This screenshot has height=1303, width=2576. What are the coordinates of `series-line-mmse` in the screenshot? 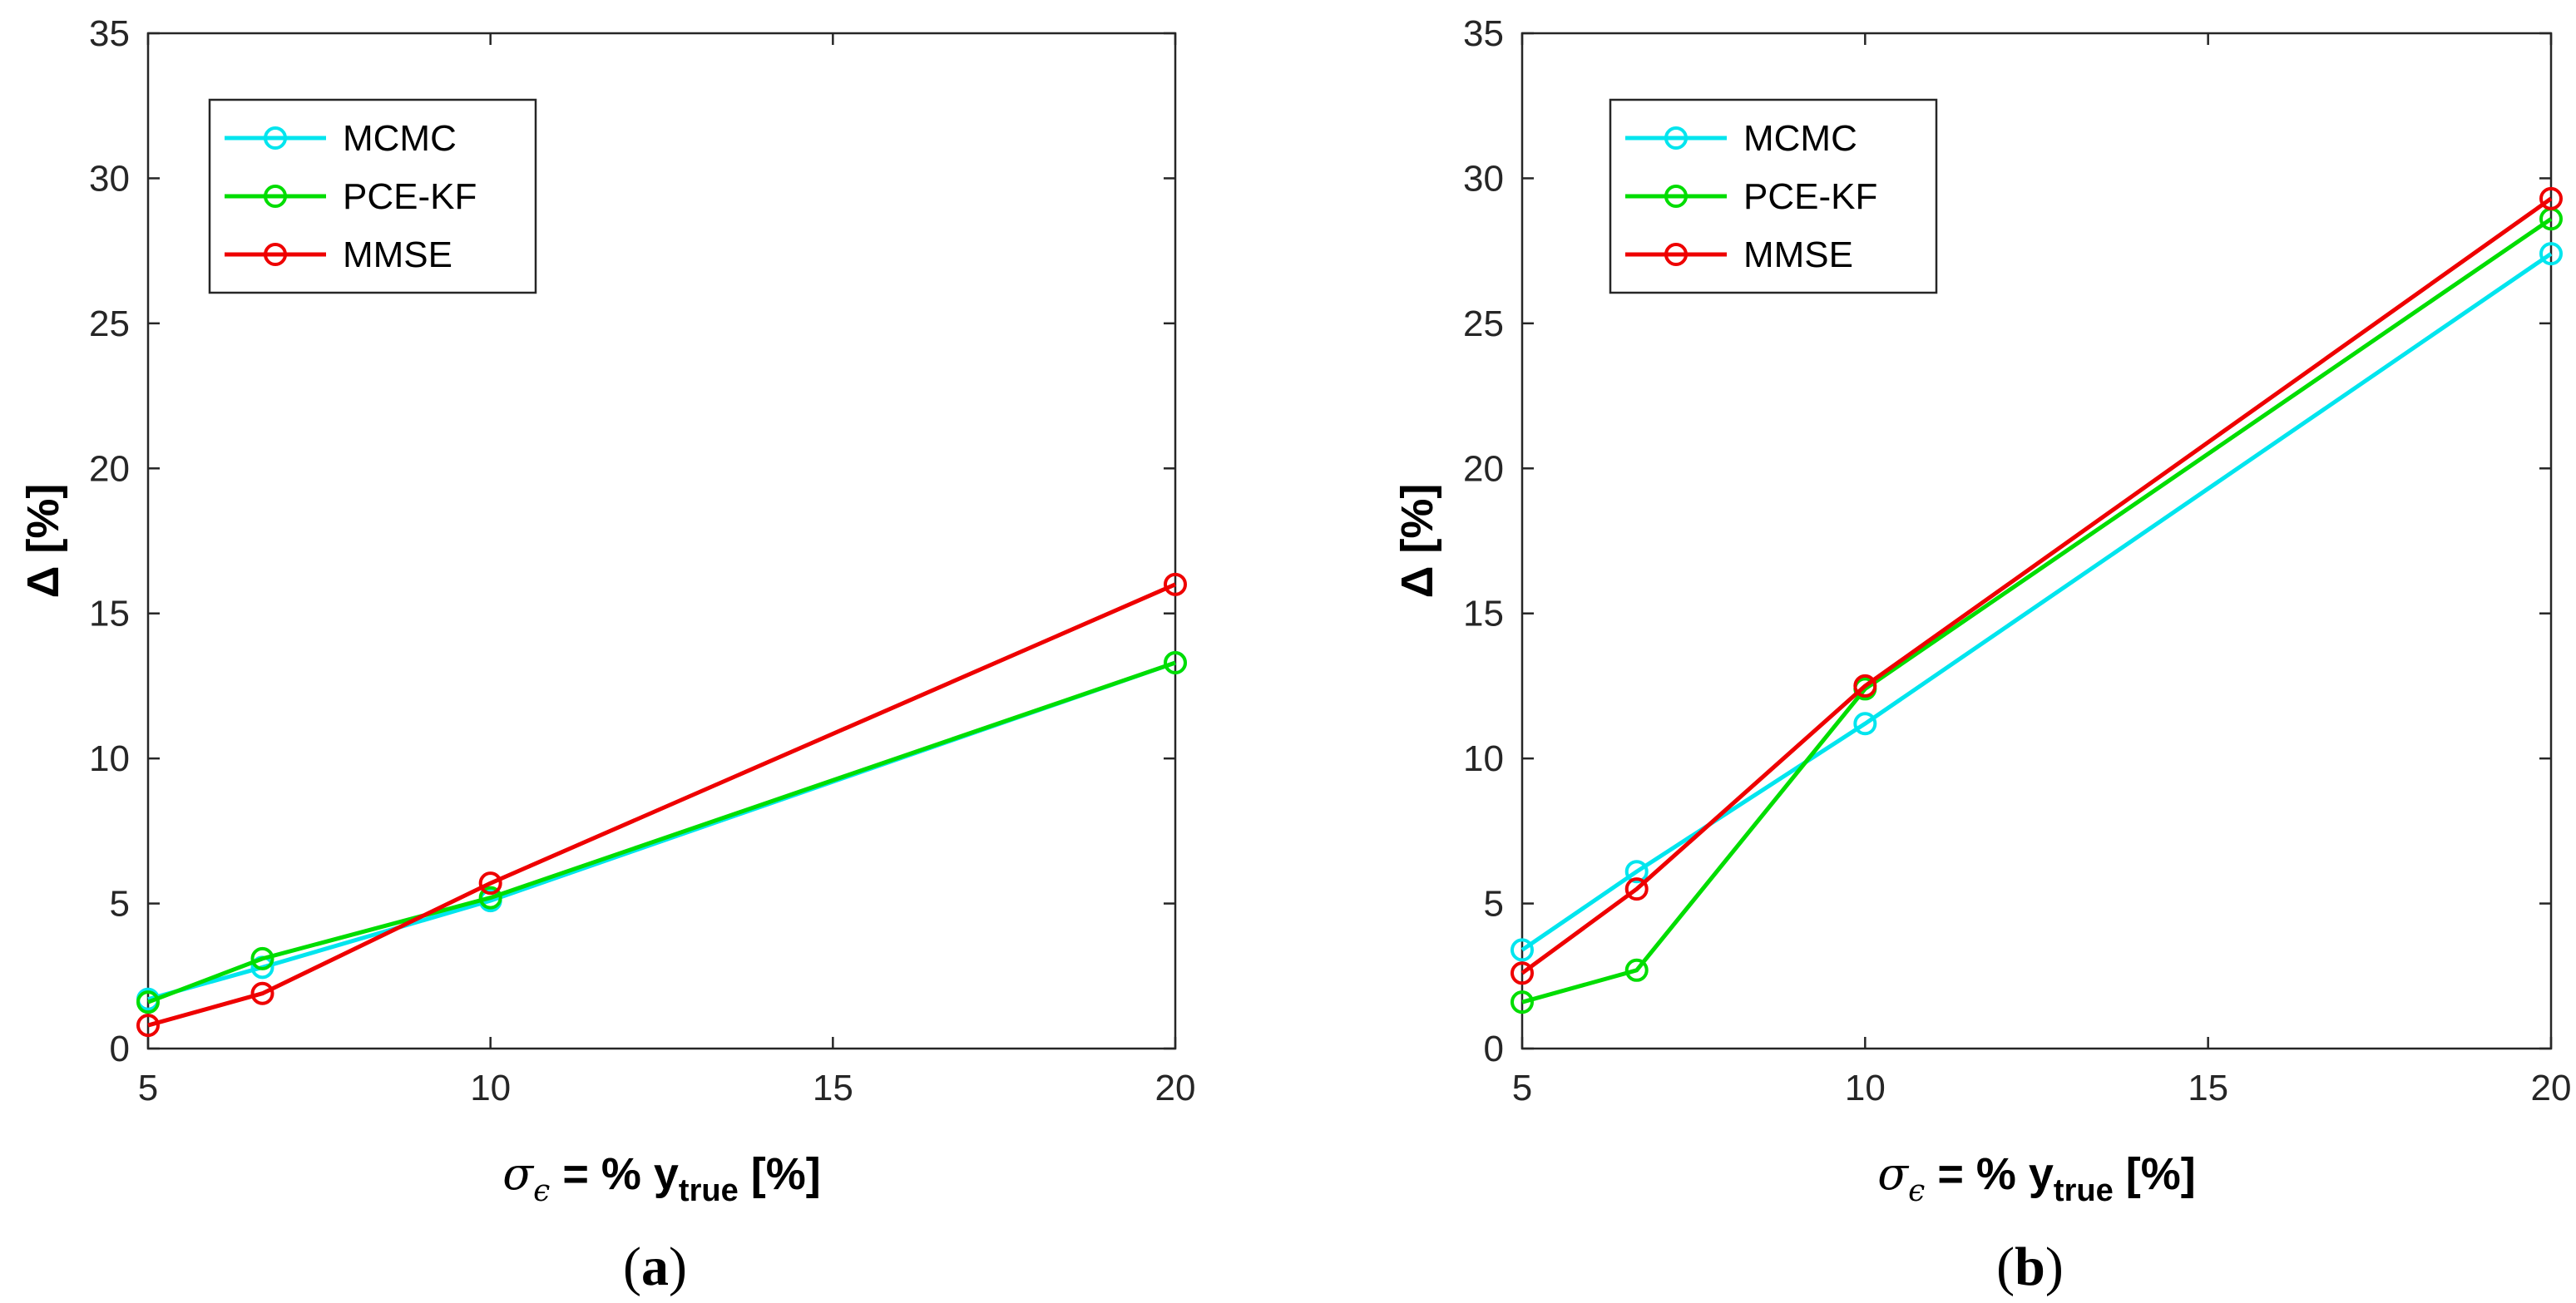 It's located at (661, 805).